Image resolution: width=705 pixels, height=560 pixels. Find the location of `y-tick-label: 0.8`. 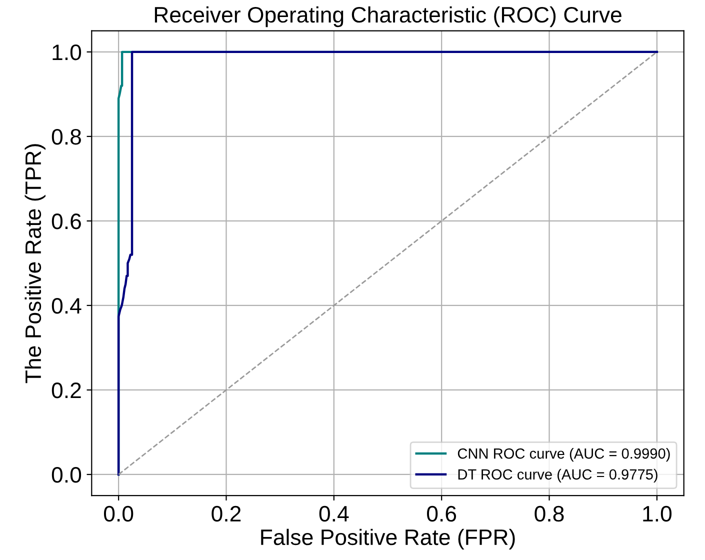

y-tick-label: 0.8 is located at coordinates (66, 136).